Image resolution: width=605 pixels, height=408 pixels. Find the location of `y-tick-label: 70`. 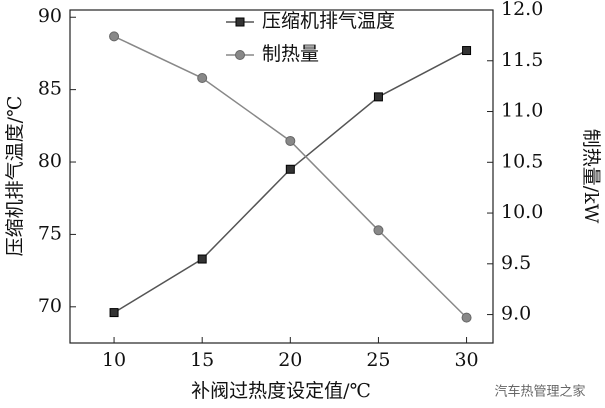

y-tick-label: 70 is located at coordinates (50, 306).